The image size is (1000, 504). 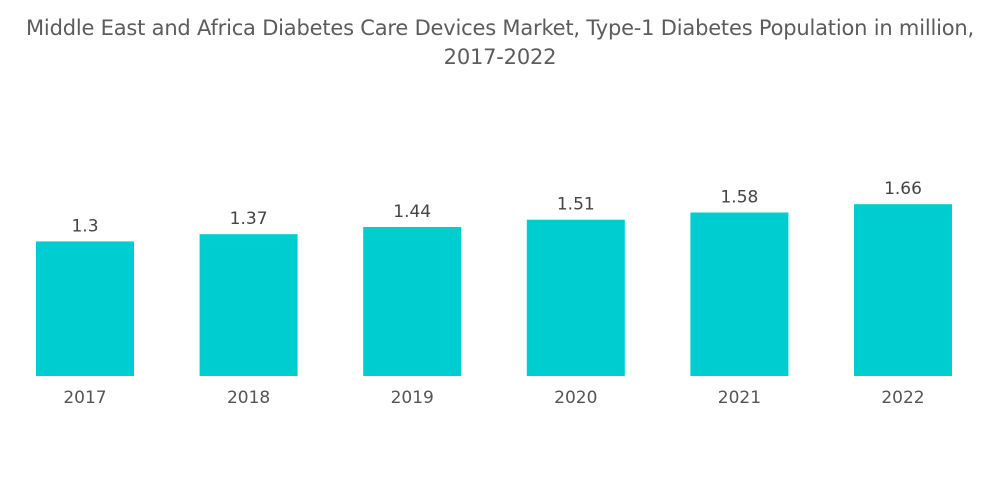 I want to click on chart-title-line-2: 2017-2022, so click(x=500, y=57).